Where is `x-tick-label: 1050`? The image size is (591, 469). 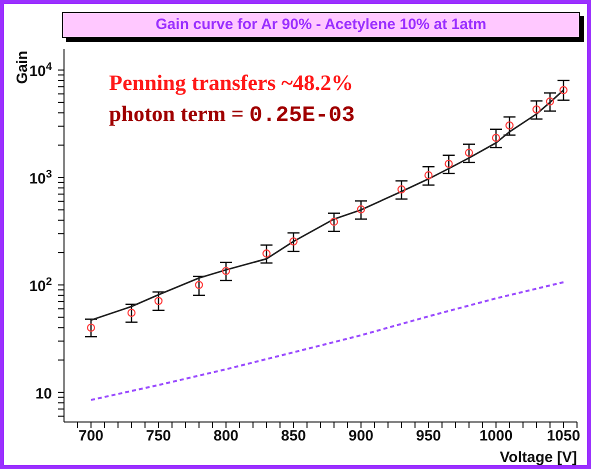 x-tick-label: 1050 is located at coordinates (563, 436).